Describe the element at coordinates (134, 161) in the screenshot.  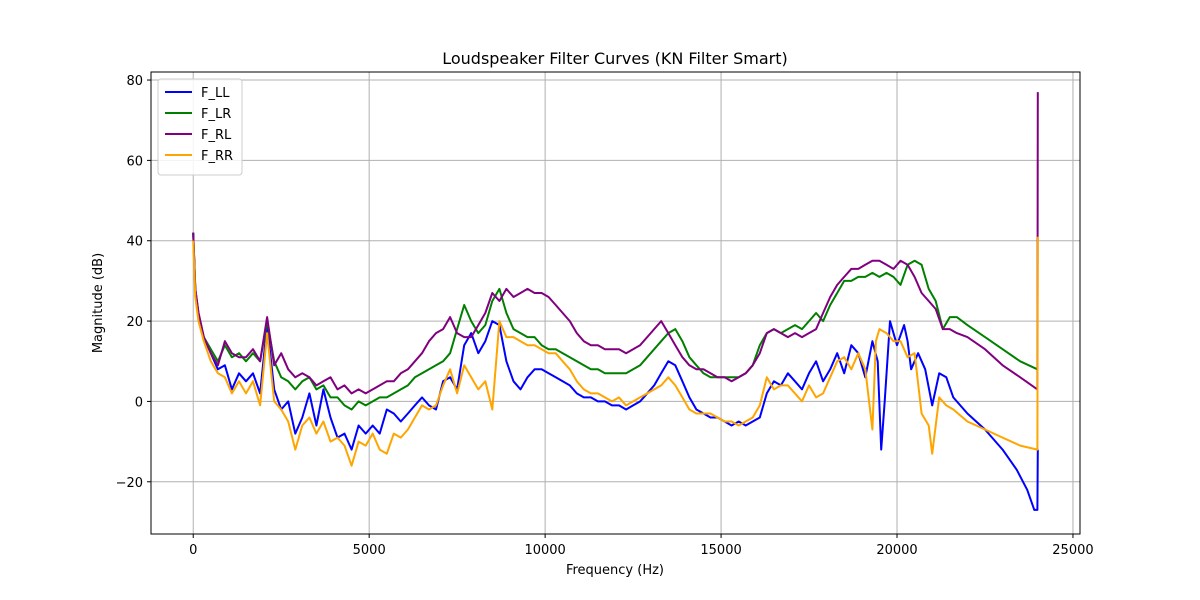
I see `y-tick-label: 60` at that location.